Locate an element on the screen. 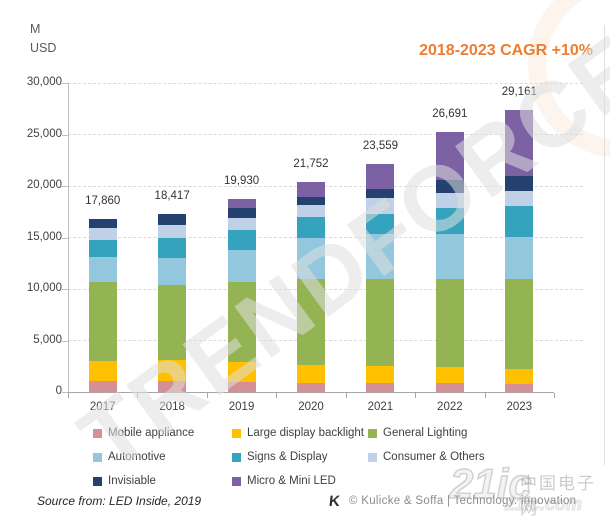  unit-bottom: USD is located at coordinates (43, 47).